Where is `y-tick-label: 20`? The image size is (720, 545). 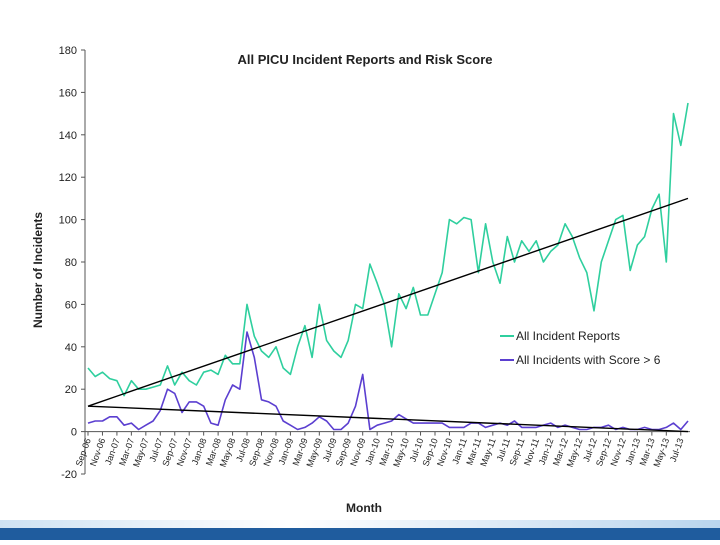 y-tick-label: 20 is located at coordinates (71, 390).